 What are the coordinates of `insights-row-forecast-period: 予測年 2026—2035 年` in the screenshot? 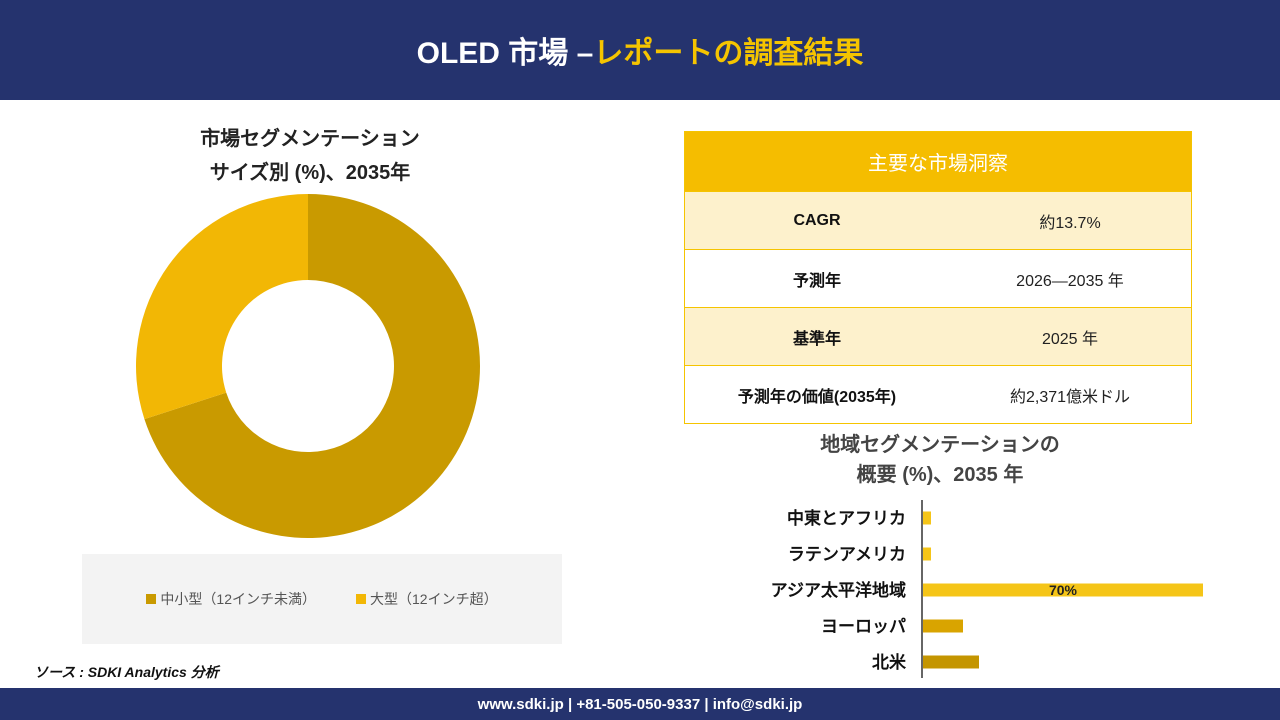 It's located at (938, 278).